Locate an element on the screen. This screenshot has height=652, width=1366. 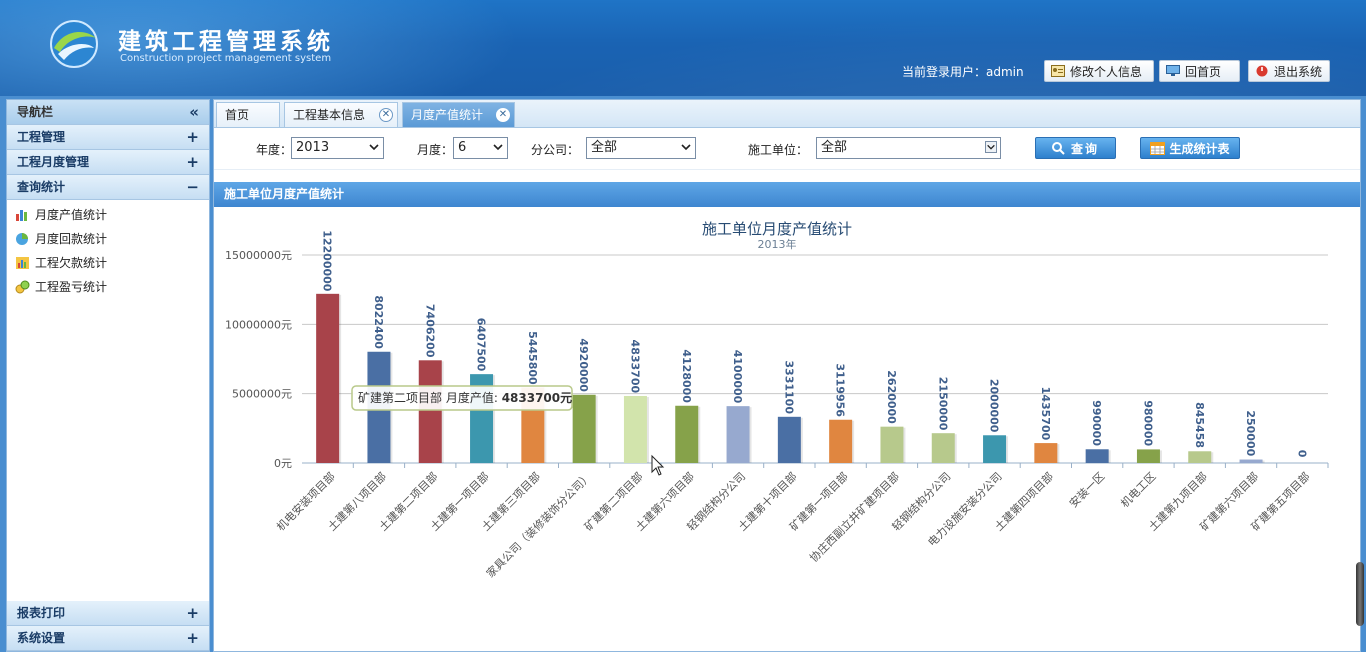
home-label: 回首页 is located at coordinates (1203, 71).